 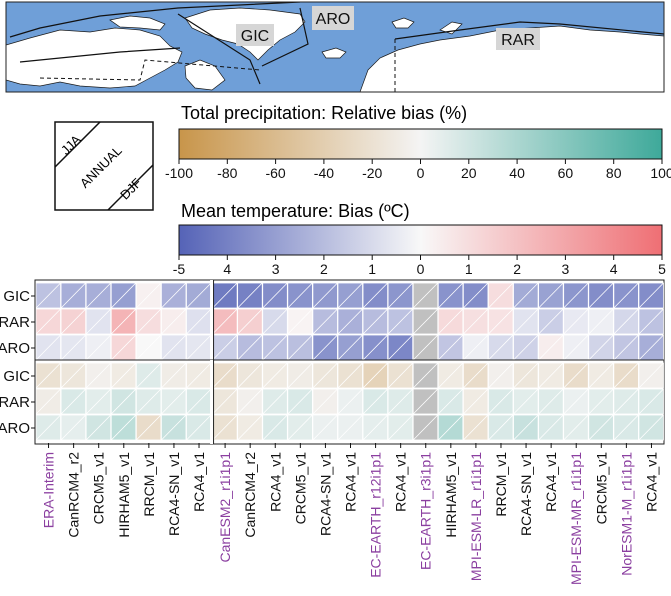 I want to click on arctic-map: ARO GIC RAR, so click(x=335, y=47).